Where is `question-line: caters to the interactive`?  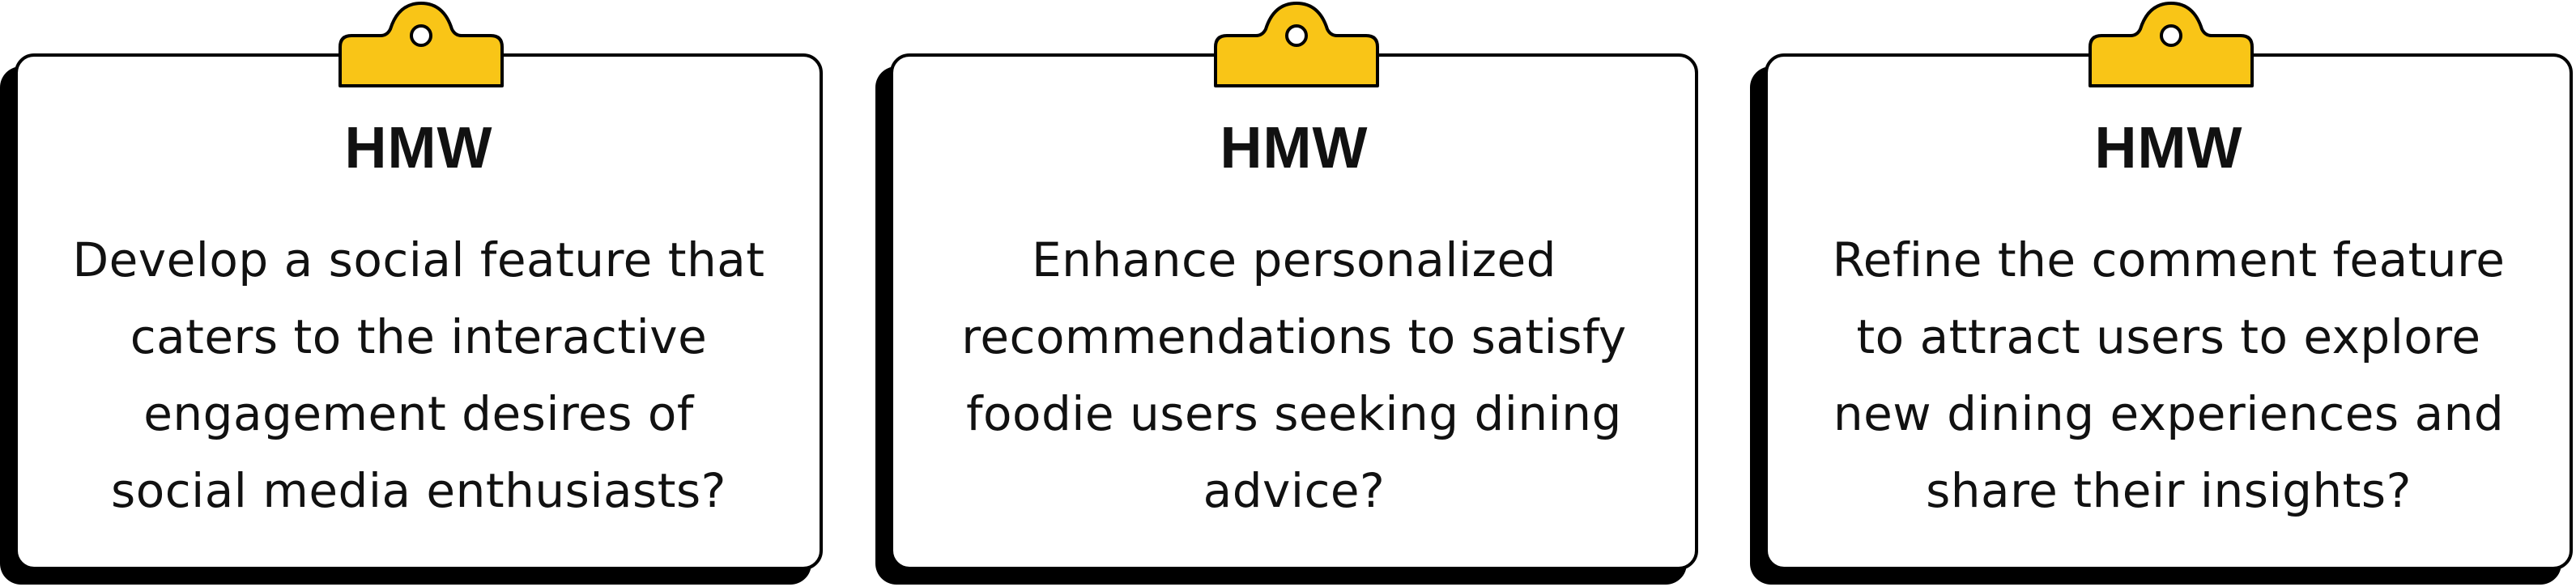
question-line: caters to the interactive is located at coordinates (419, 336).